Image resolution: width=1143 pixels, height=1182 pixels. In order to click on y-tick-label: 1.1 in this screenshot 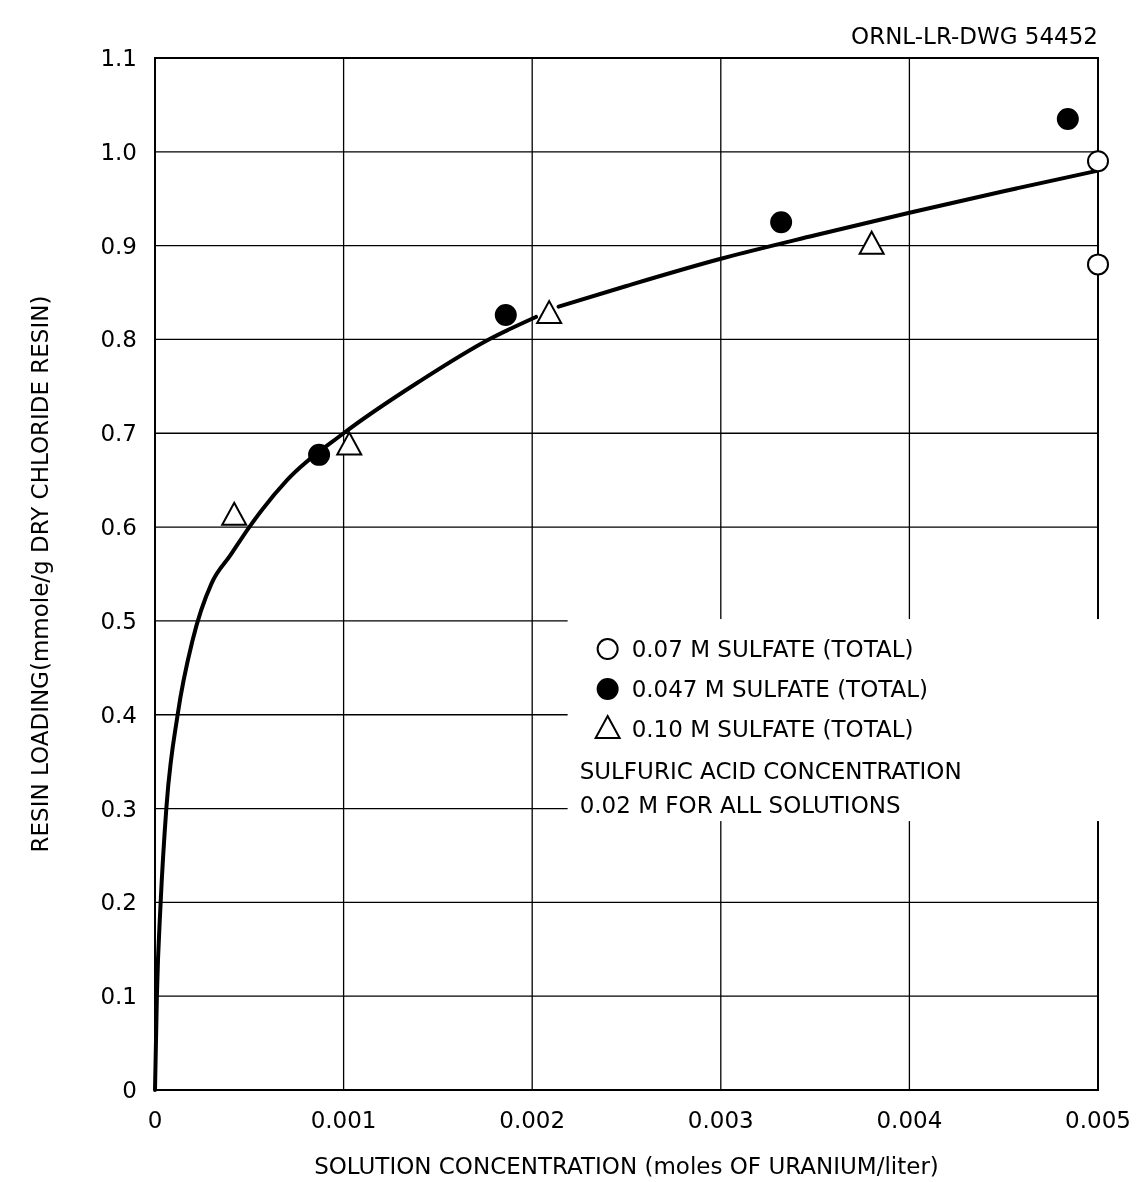, I will do `click(118, 58)`.